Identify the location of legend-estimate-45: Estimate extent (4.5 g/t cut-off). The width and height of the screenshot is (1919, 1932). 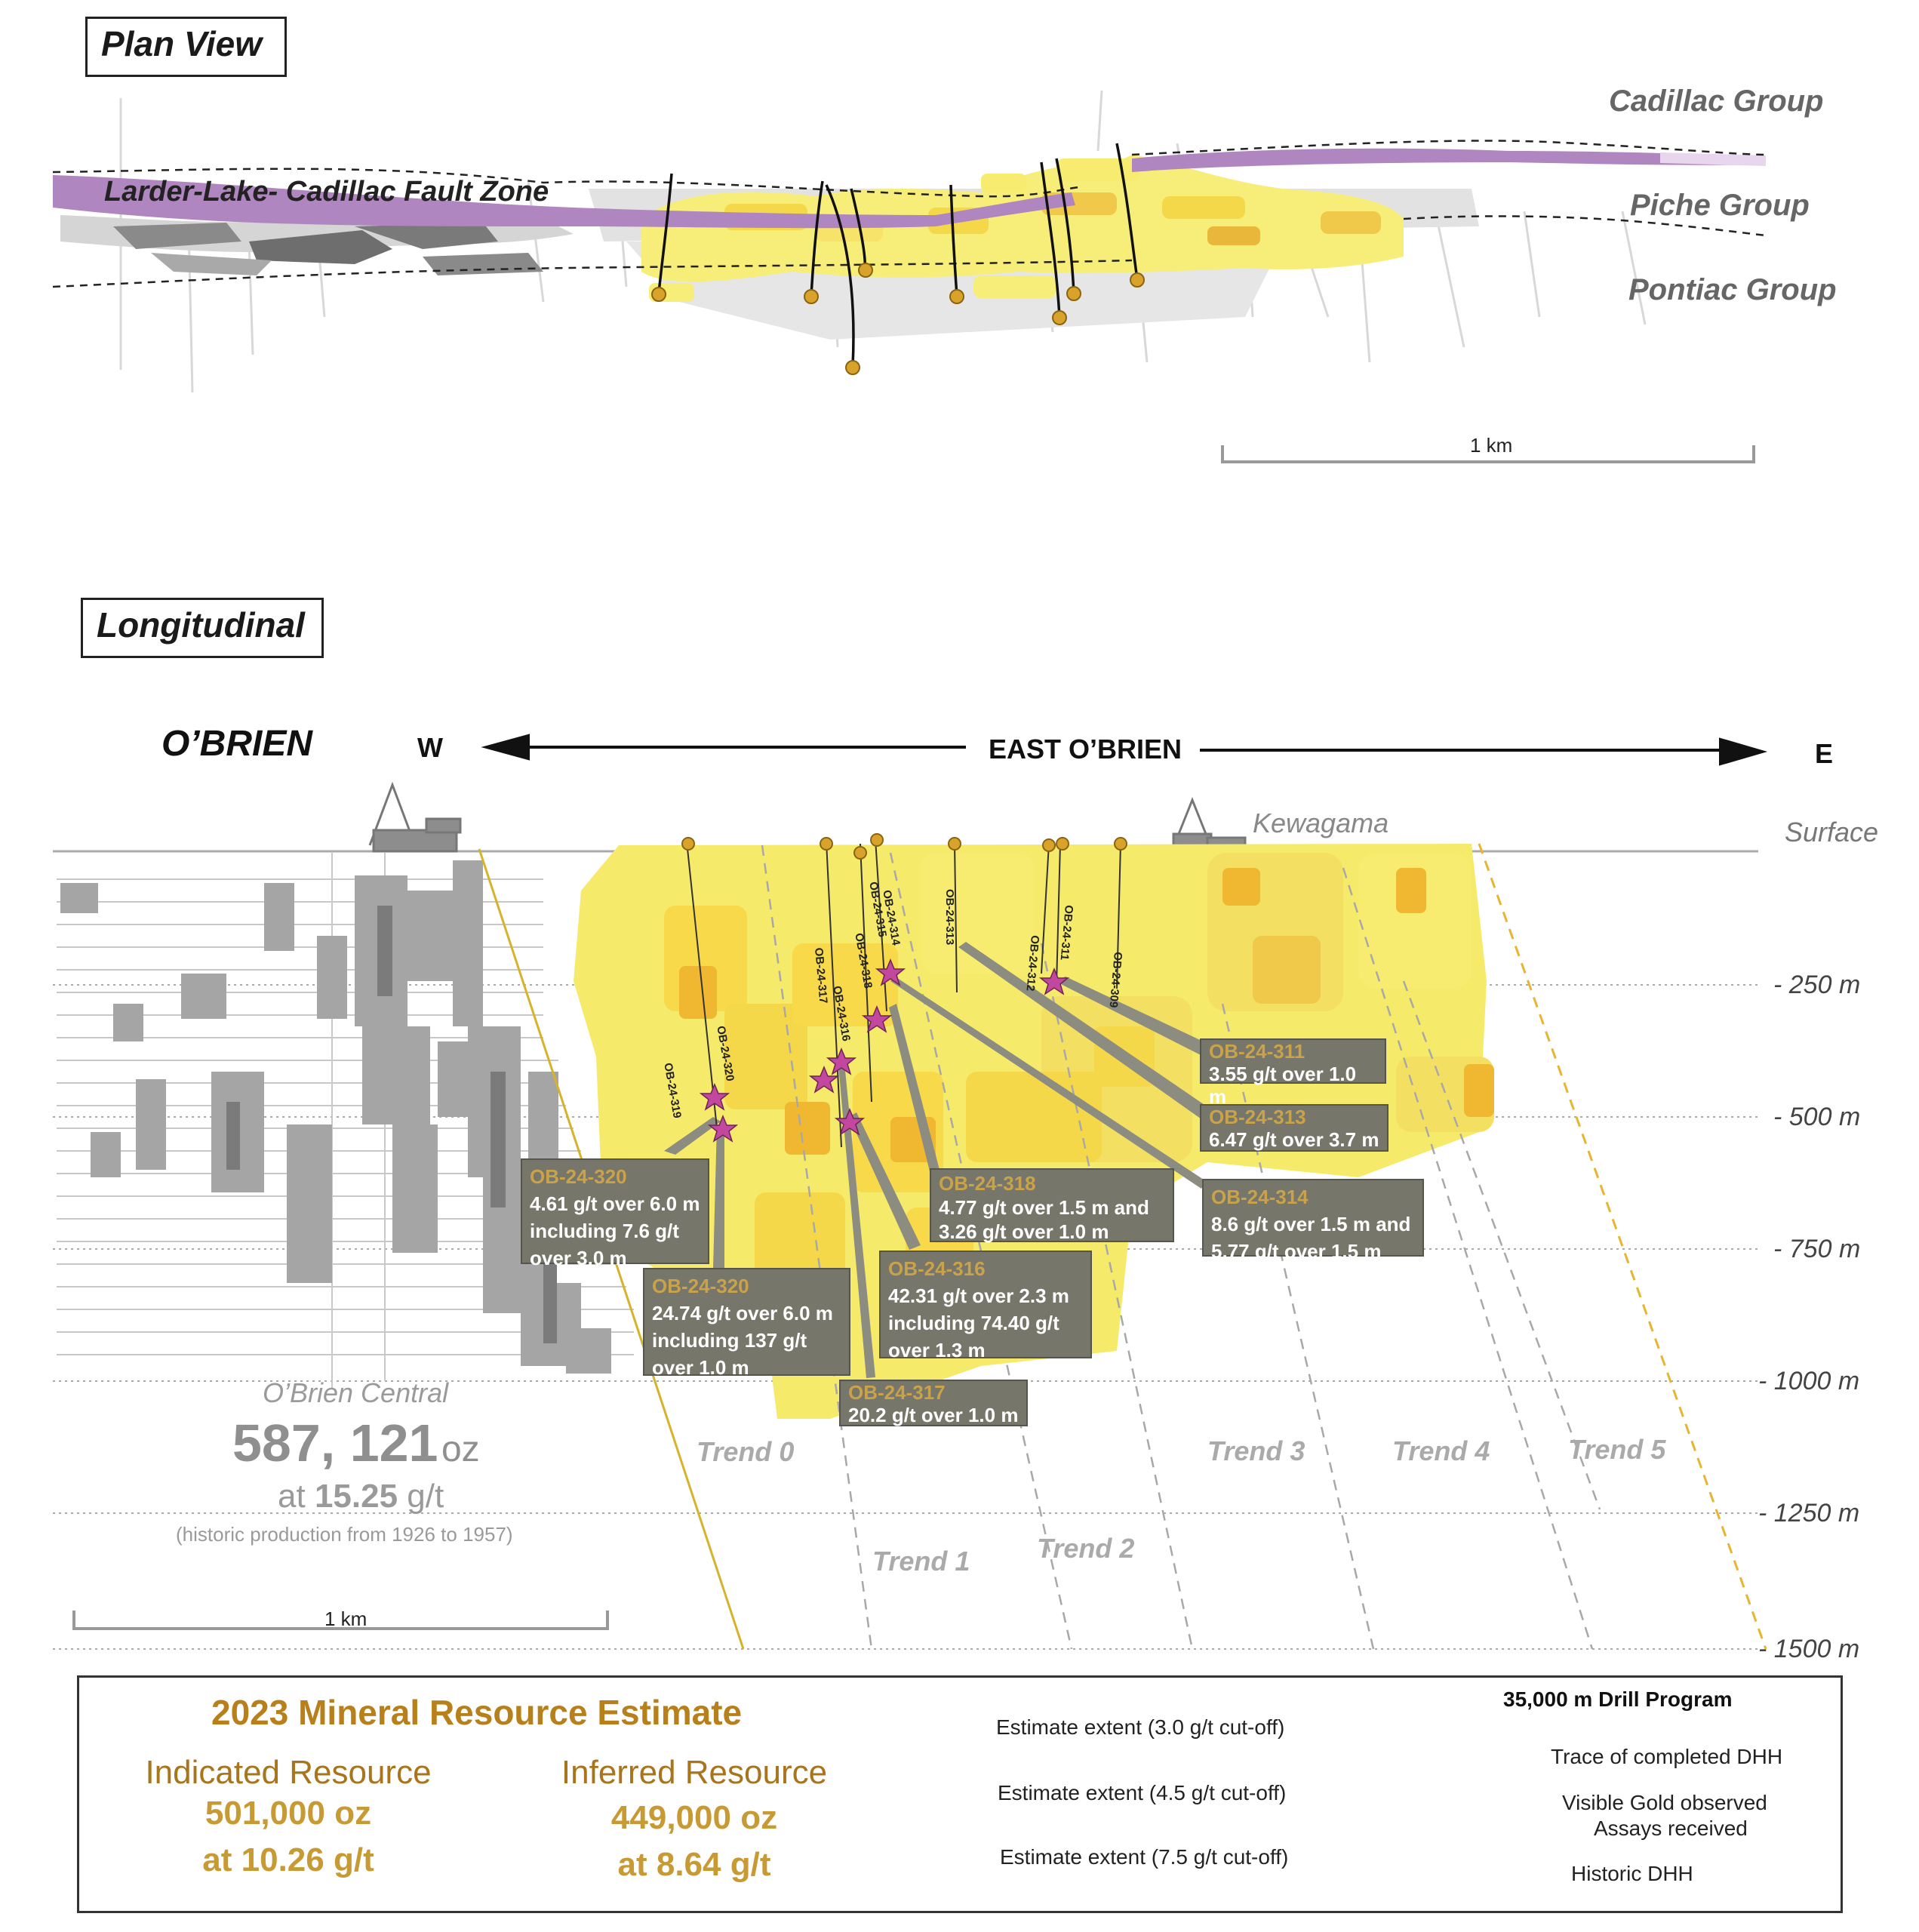
(1142, 1792).